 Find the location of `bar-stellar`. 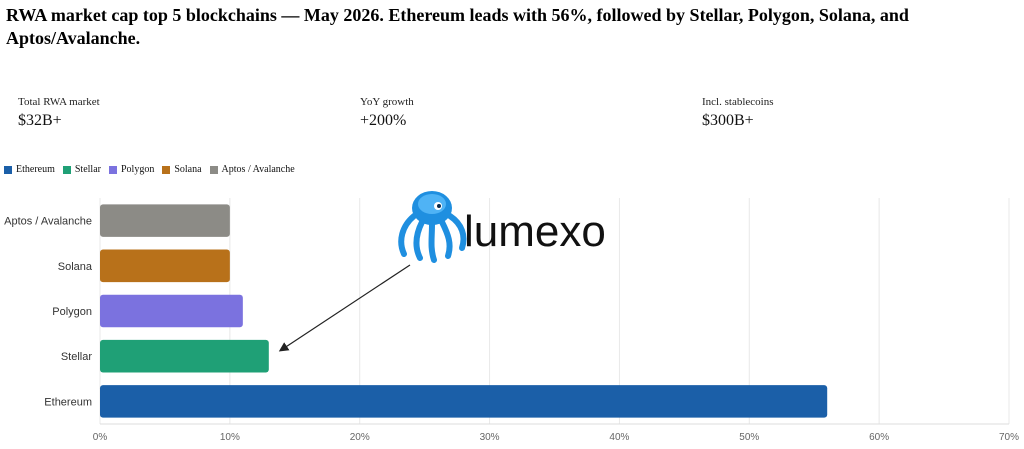

bar-stellar is located at coordinates (184, 356).